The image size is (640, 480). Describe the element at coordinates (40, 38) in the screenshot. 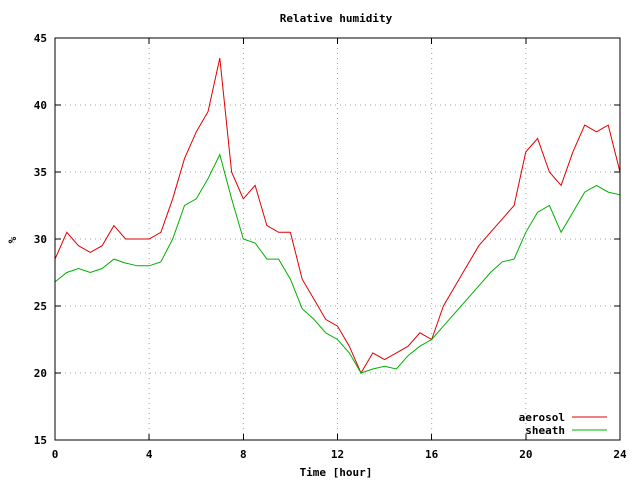

I see `y-tick-label: 45` at that location.